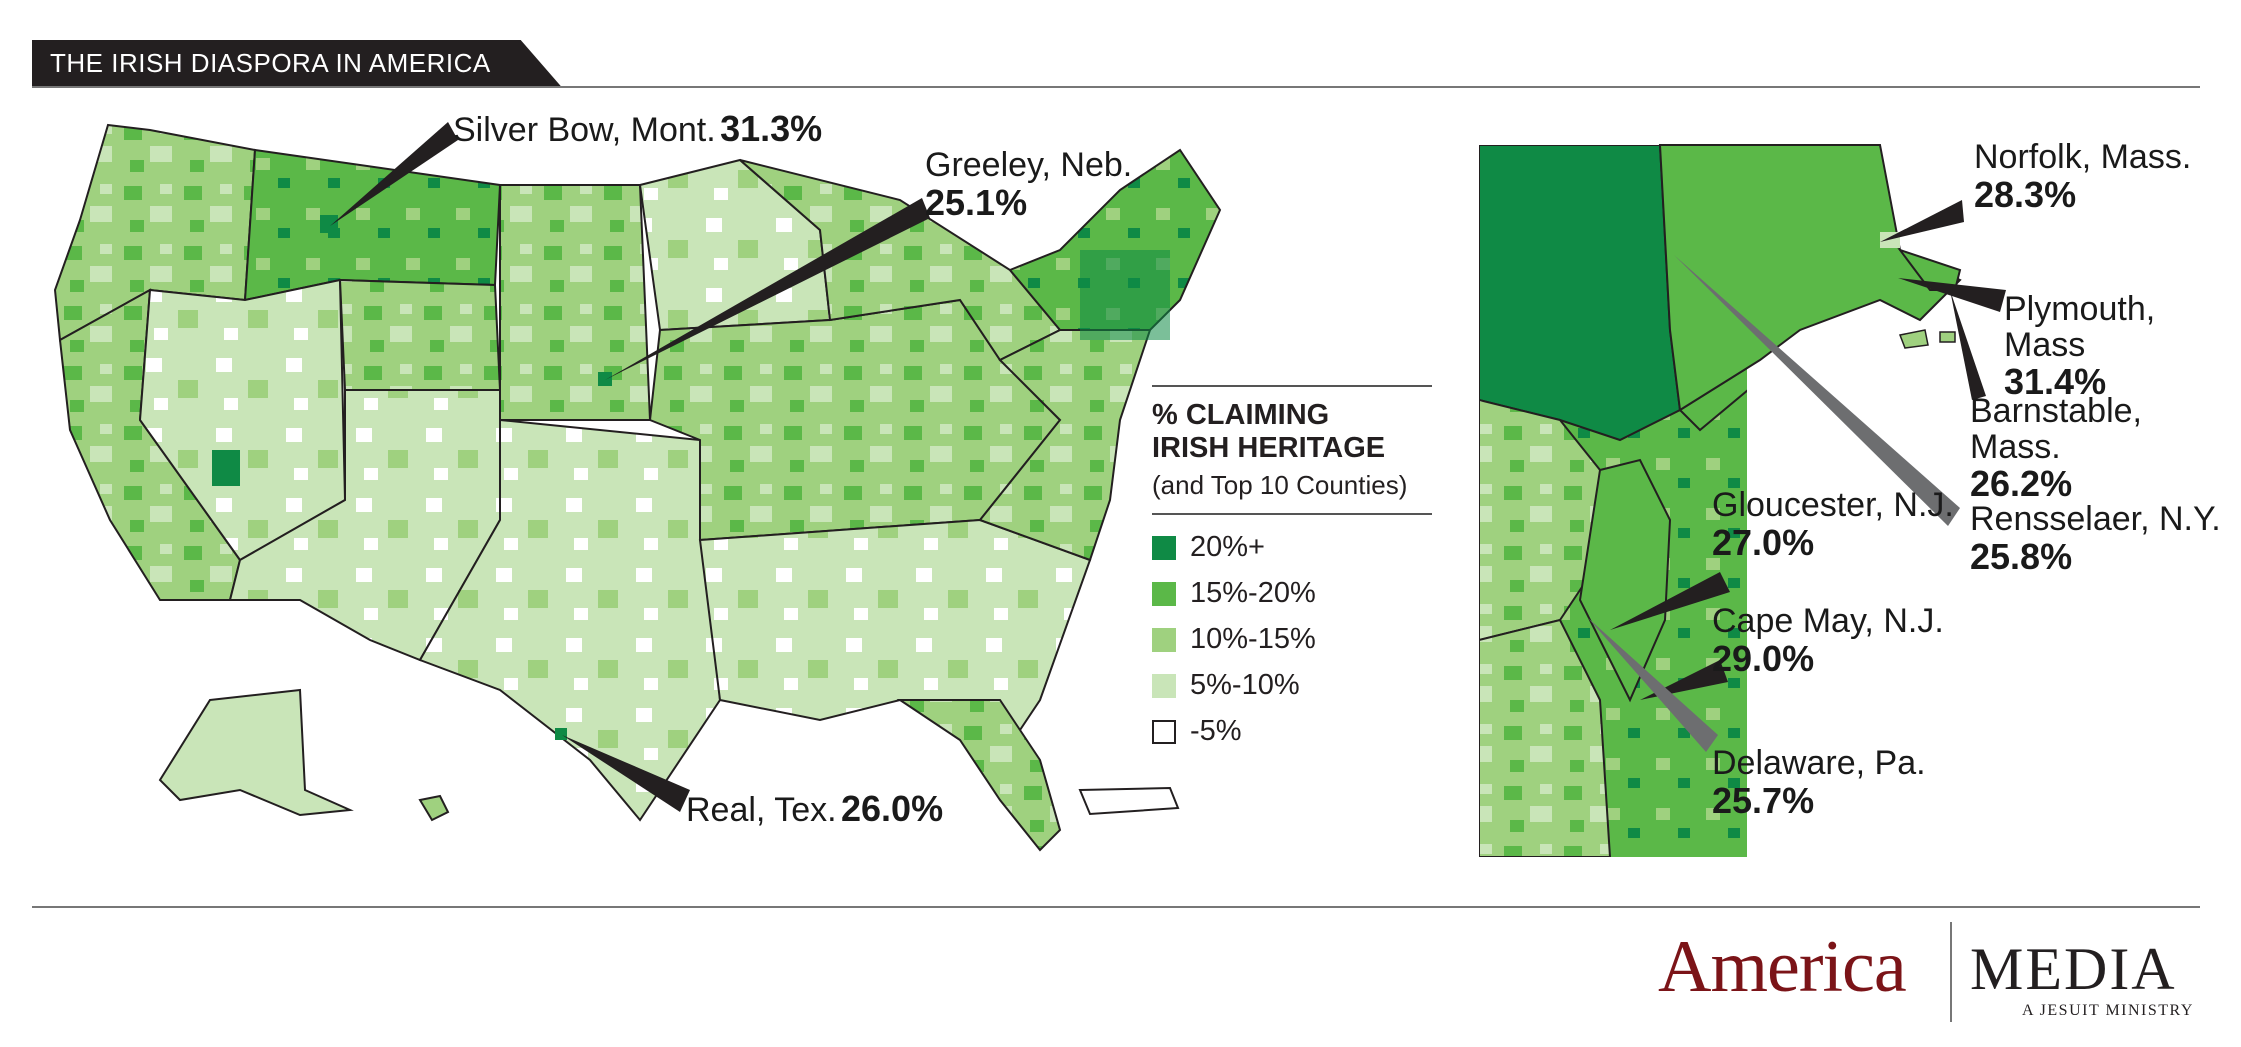 This screenshot has width=2241, height=1047. I want to click on inset-new-york, so click(1580, 293).